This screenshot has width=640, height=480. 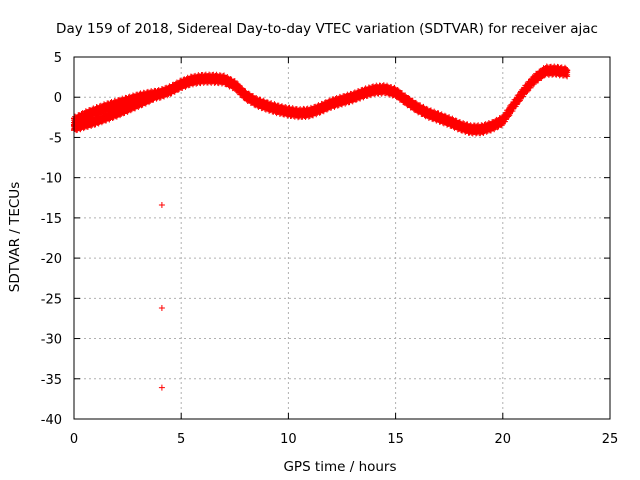 What do you see at coordinates (51, 219) in the screenshot?
I see `y-tick-label: -15` at bounding box center [51, 219].